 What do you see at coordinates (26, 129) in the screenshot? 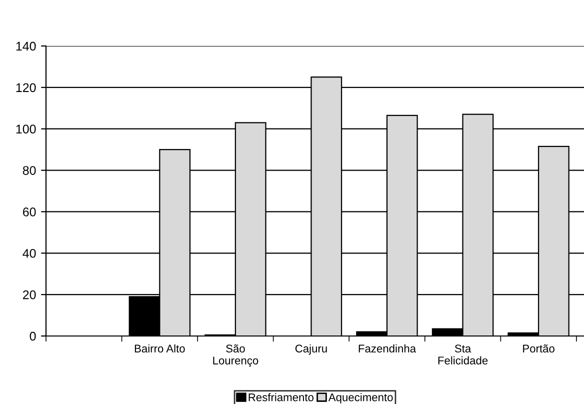
I see `y-tick-label: 100` at bounding box center [26, 129].